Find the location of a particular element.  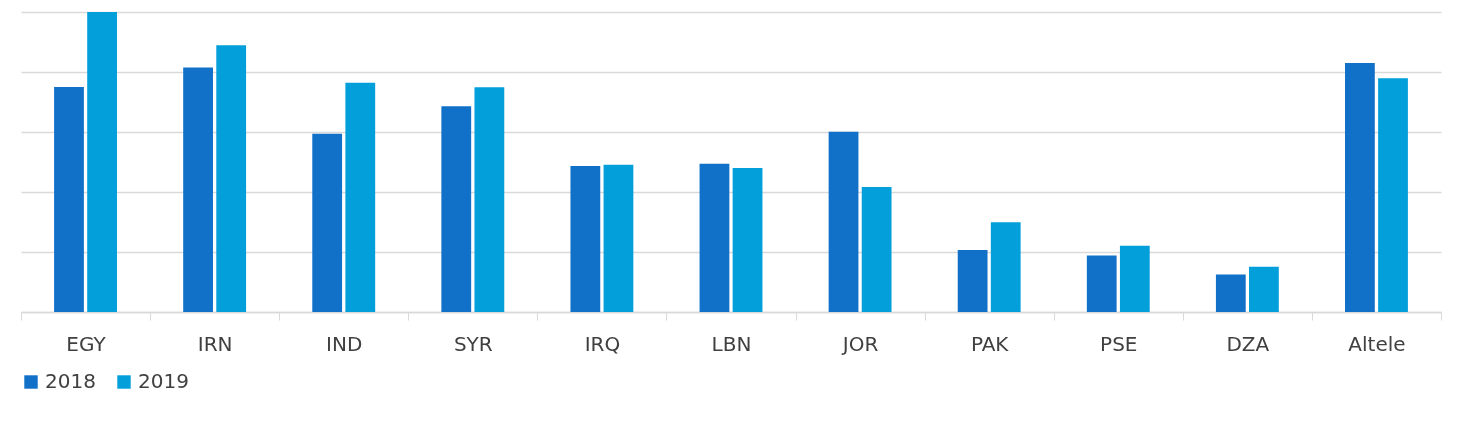

x-tick-label: Altele is located at coordinates (1377, 343).